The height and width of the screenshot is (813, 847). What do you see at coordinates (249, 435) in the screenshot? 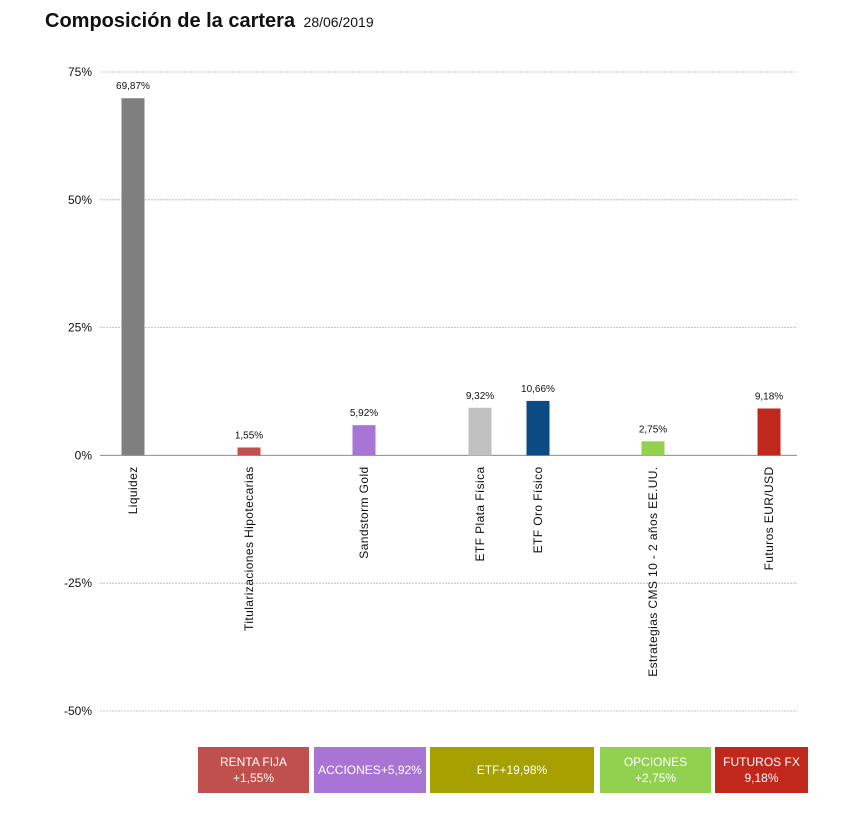
I see `value-label: 1,55%` at bounding box center [249, 435].